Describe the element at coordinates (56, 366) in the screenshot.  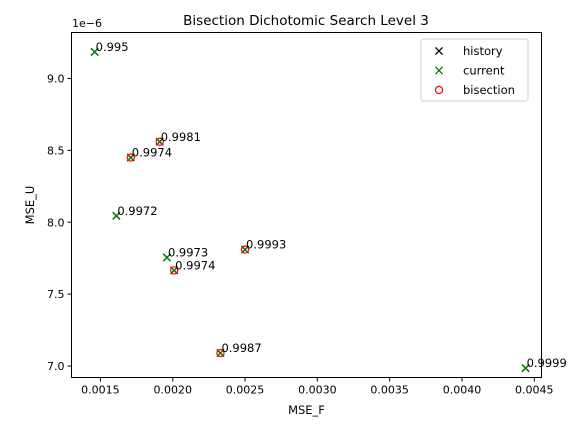
I see `y-tick-label: 7.0` at that location.